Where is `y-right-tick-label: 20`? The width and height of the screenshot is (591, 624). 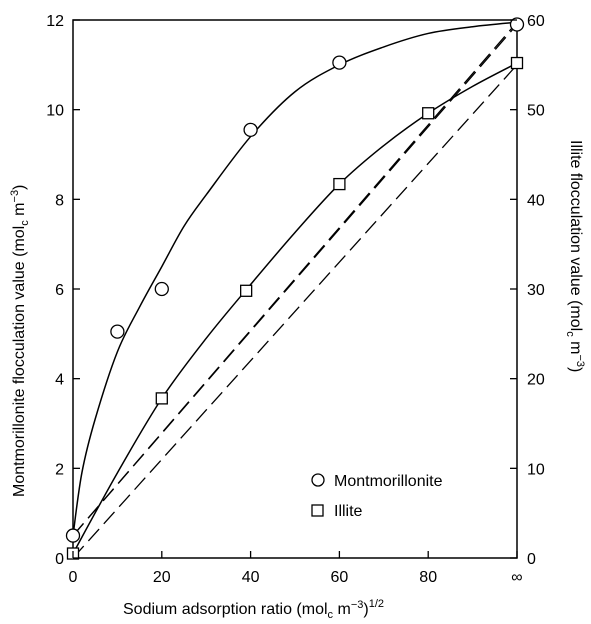
y-right-tick-label: 20 is located at coordinates (536, 380).